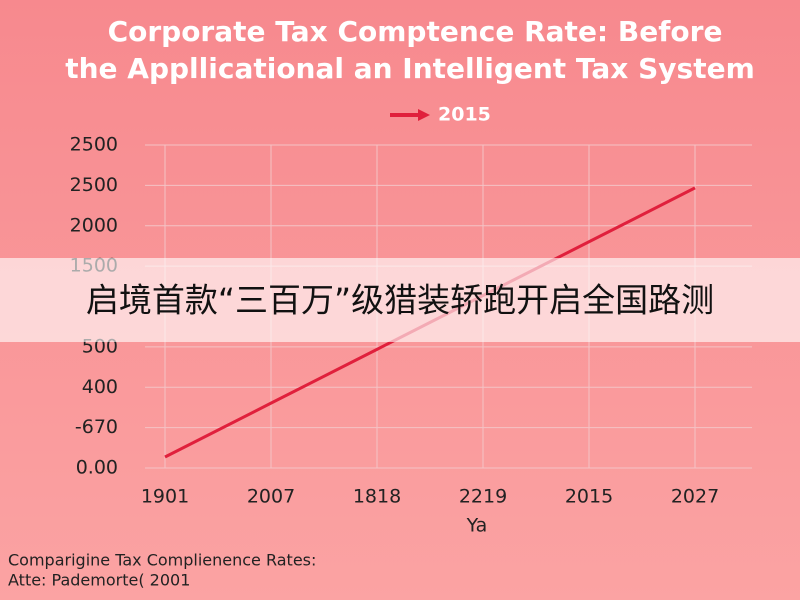  Describe the element at coordinates (464, 115) in the screenshot. I see `legend-label: 2015` at that location.